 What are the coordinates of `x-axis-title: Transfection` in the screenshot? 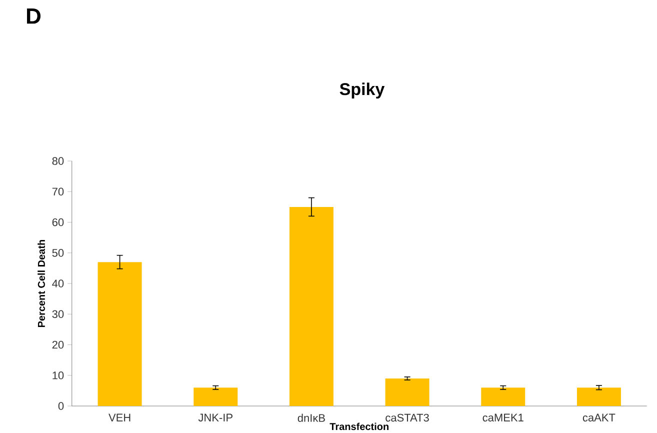 It's located at (359, 426).